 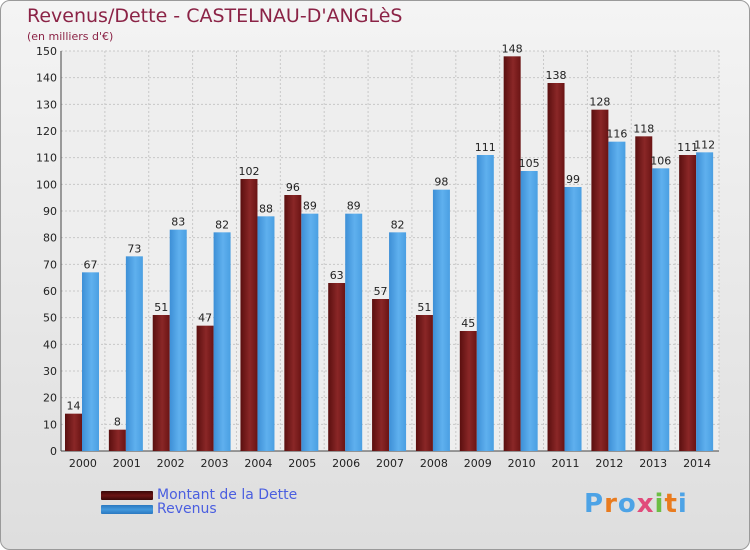 What do you see at coordinates (127, 495) in the screenshot?
I see `legend-swatch-dette` at bounding box center [127, 495].